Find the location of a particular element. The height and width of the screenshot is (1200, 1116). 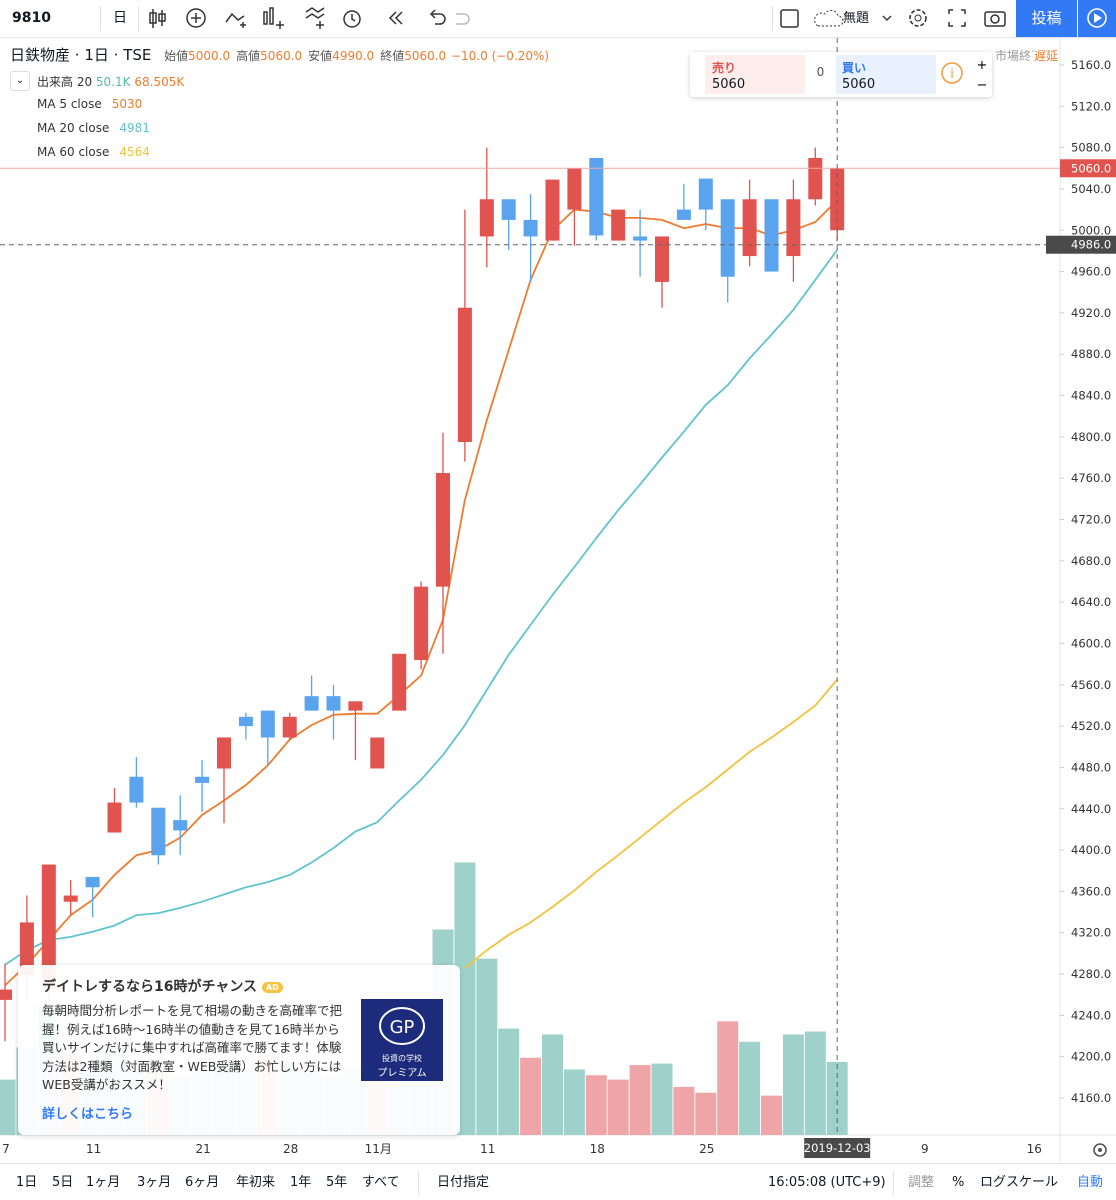

adjust: 調整 is located at coordinates (921, 1182).